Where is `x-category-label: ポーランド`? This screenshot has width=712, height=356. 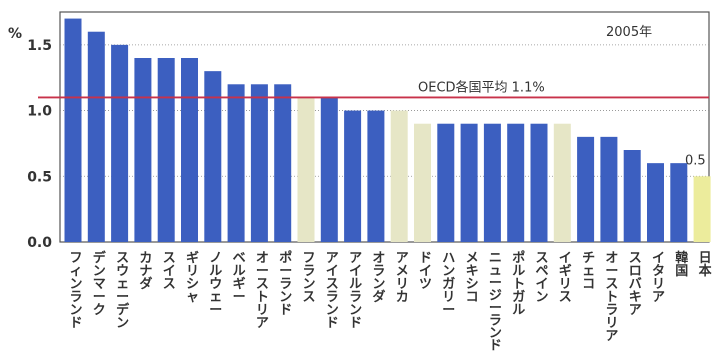 x-category-label: ポーランド is located at coordinates (285, 284).